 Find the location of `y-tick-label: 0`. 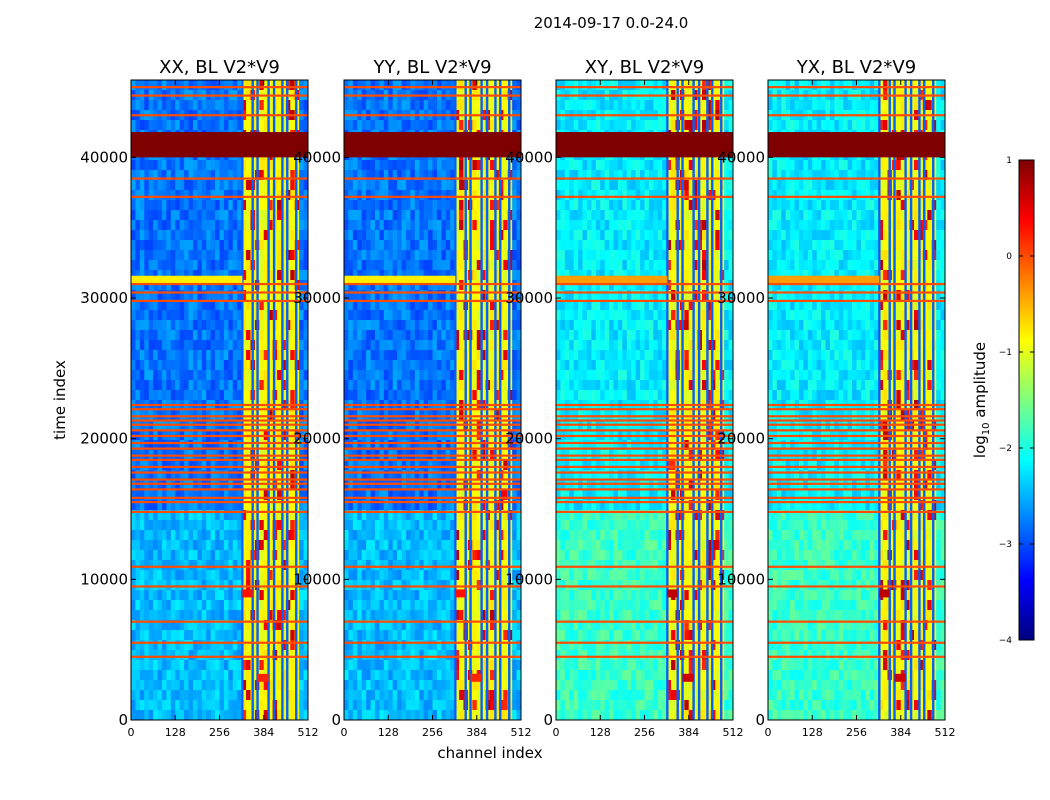

y-tick-label: 0 is located at coordinates (123, 720).